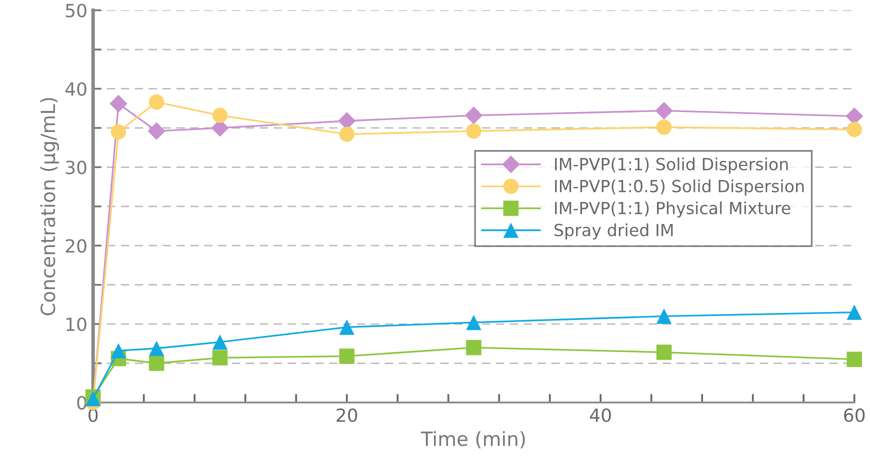 The image size is (870, 468). Describe the element at coordinates (76, 325) in the screenshot. I see `y-tick-label: 10` at that location.